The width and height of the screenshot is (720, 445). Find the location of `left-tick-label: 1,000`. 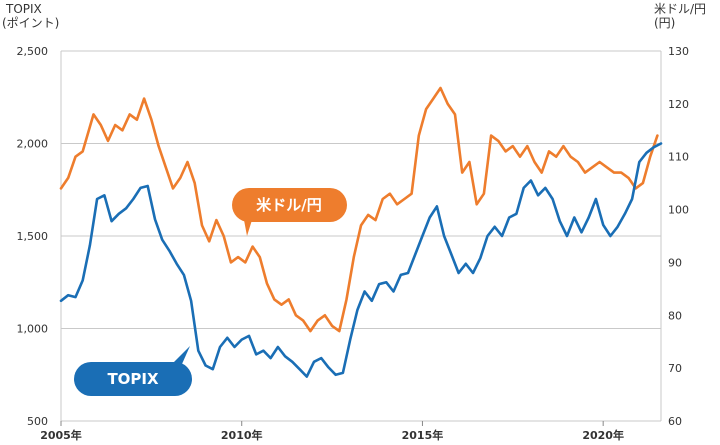

left-tick-label: 1,000 is located at coordinates (33, 329).